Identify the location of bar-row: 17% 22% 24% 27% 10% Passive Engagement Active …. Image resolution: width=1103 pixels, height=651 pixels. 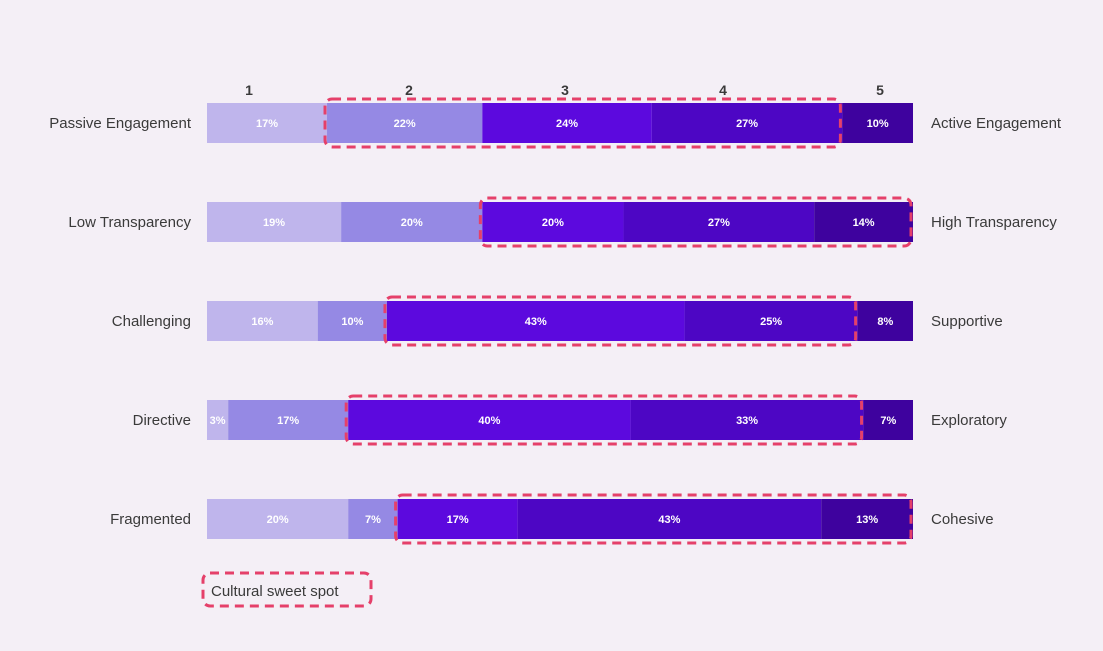
(555, 123).